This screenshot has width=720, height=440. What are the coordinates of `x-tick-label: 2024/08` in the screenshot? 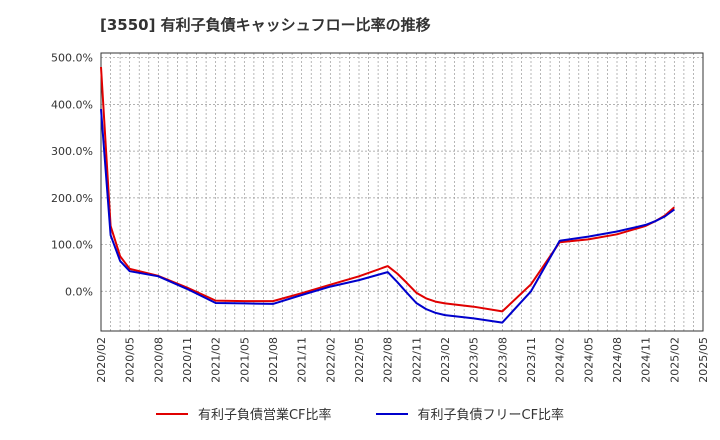 It's located at (617, 360).